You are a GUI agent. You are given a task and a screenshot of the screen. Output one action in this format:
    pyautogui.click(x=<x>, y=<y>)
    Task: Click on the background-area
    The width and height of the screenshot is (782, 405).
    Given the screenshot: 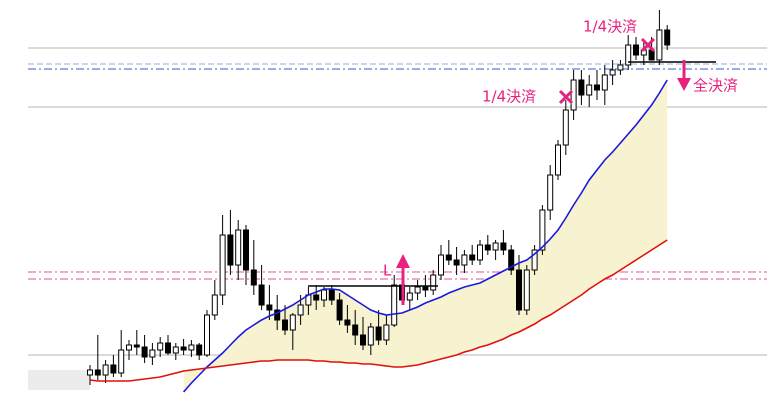 What is the action you would take?
    pyautogui.click(x=59, y=380)
    